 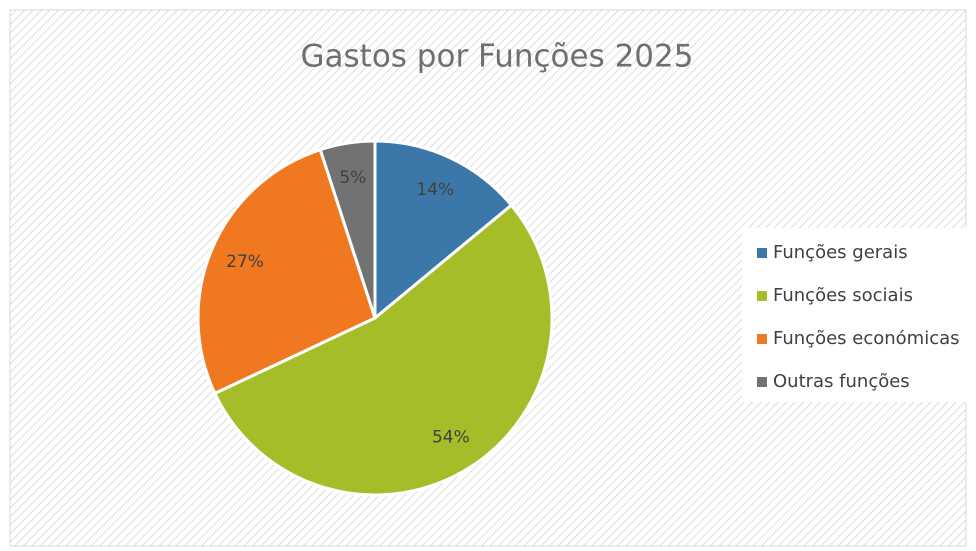 I want to click on data-label: 54%, so click(x=451, y=438).